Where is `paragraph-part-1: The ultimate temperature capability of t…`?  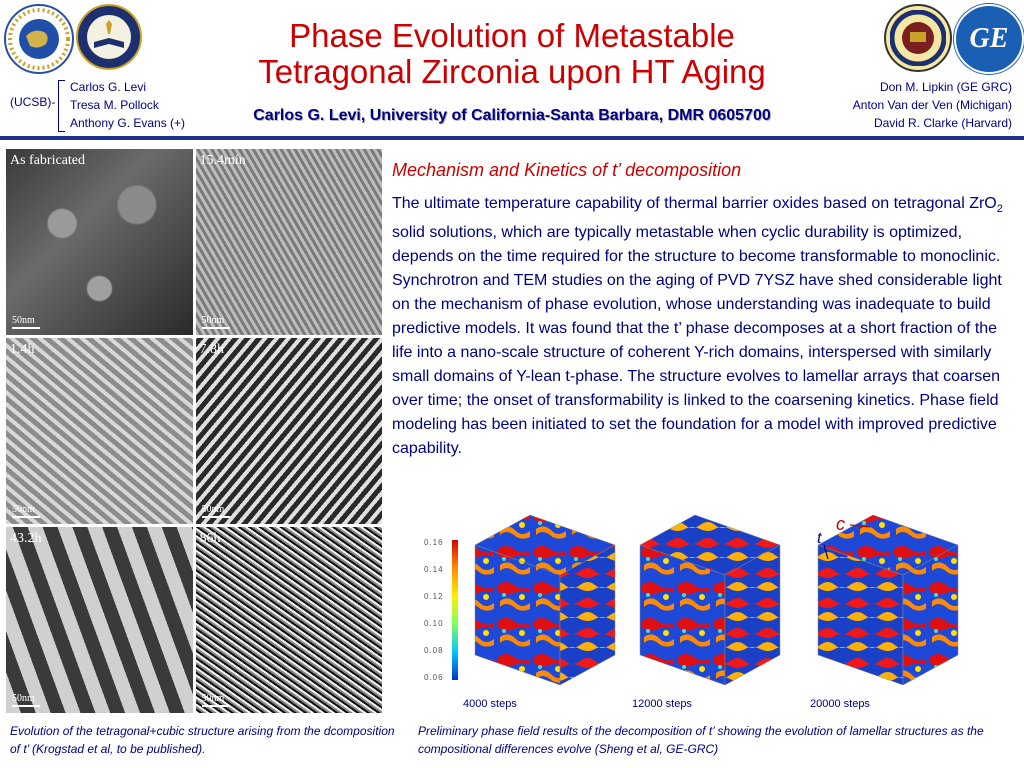
paragraph-part-1: The ultimate temperature capability of t… is located at coordinates (694, 203).